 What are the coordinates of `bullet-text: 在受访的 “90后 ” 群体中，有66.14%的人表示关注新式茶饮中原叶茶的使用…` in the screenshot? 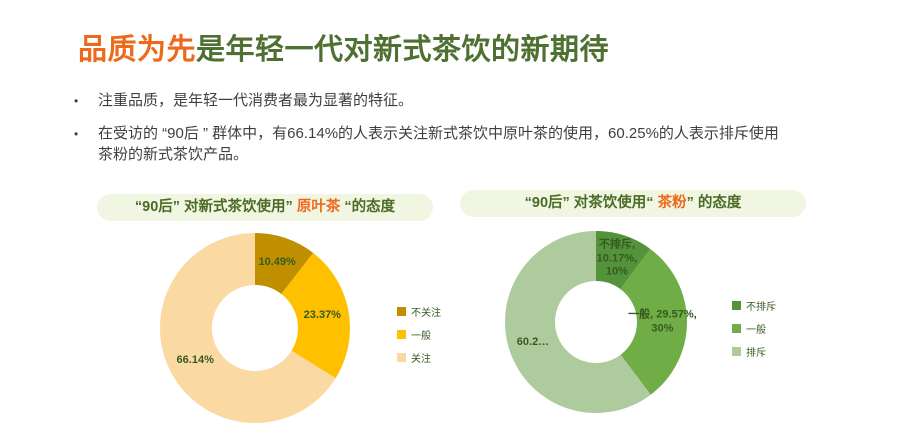 It's located at (438, 144).